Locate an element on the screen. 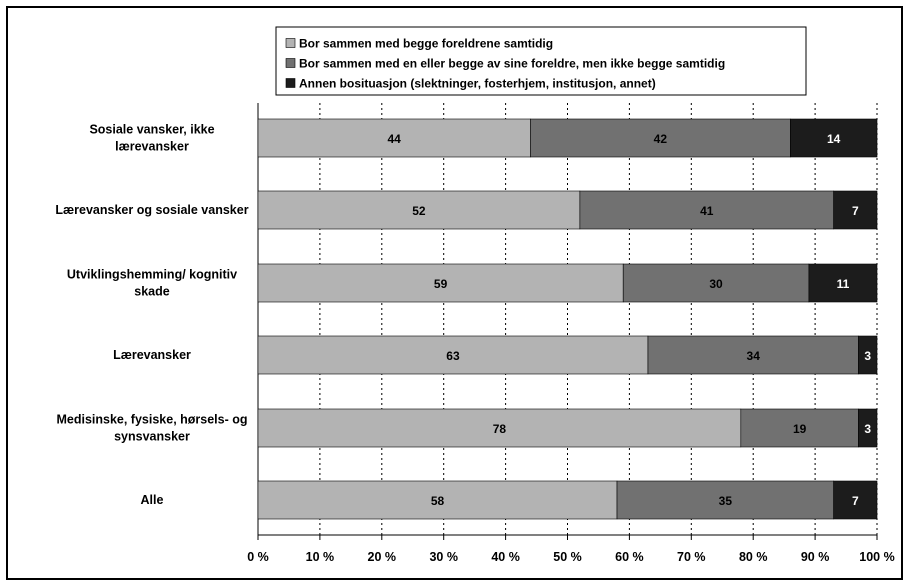 This screenshot has width=917, height=585. data-label: 44 is located at coordinates (395, 139).